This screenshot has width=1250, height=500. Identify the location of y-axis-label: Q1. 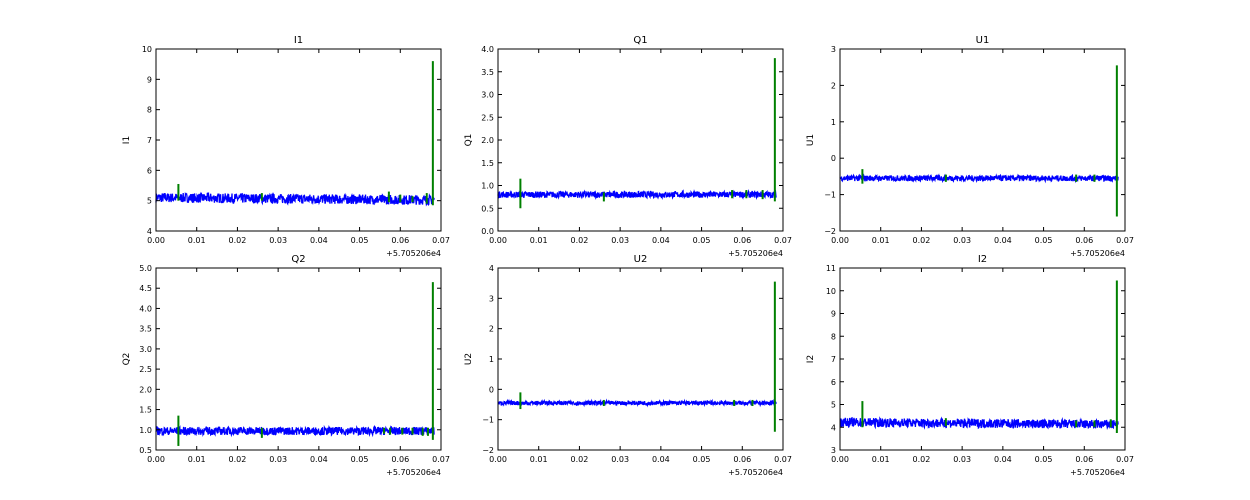
(469, 140).